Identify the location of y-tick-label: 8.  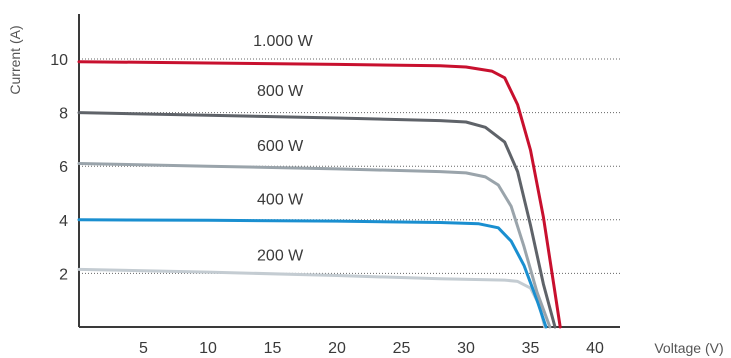
(63, 114).